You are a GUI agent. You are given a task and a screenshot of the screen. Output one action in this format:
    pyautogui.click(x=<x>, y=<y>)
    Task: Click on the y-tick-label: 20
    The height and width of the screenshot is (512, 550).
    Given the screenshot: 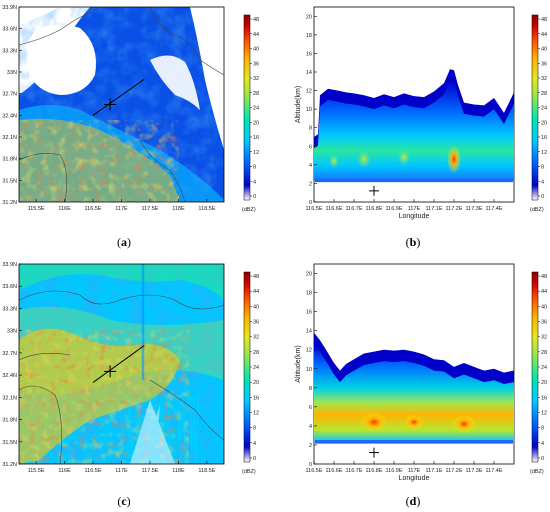 What is the action you would take?
    pyautogui.click(x=309, y=17)
    